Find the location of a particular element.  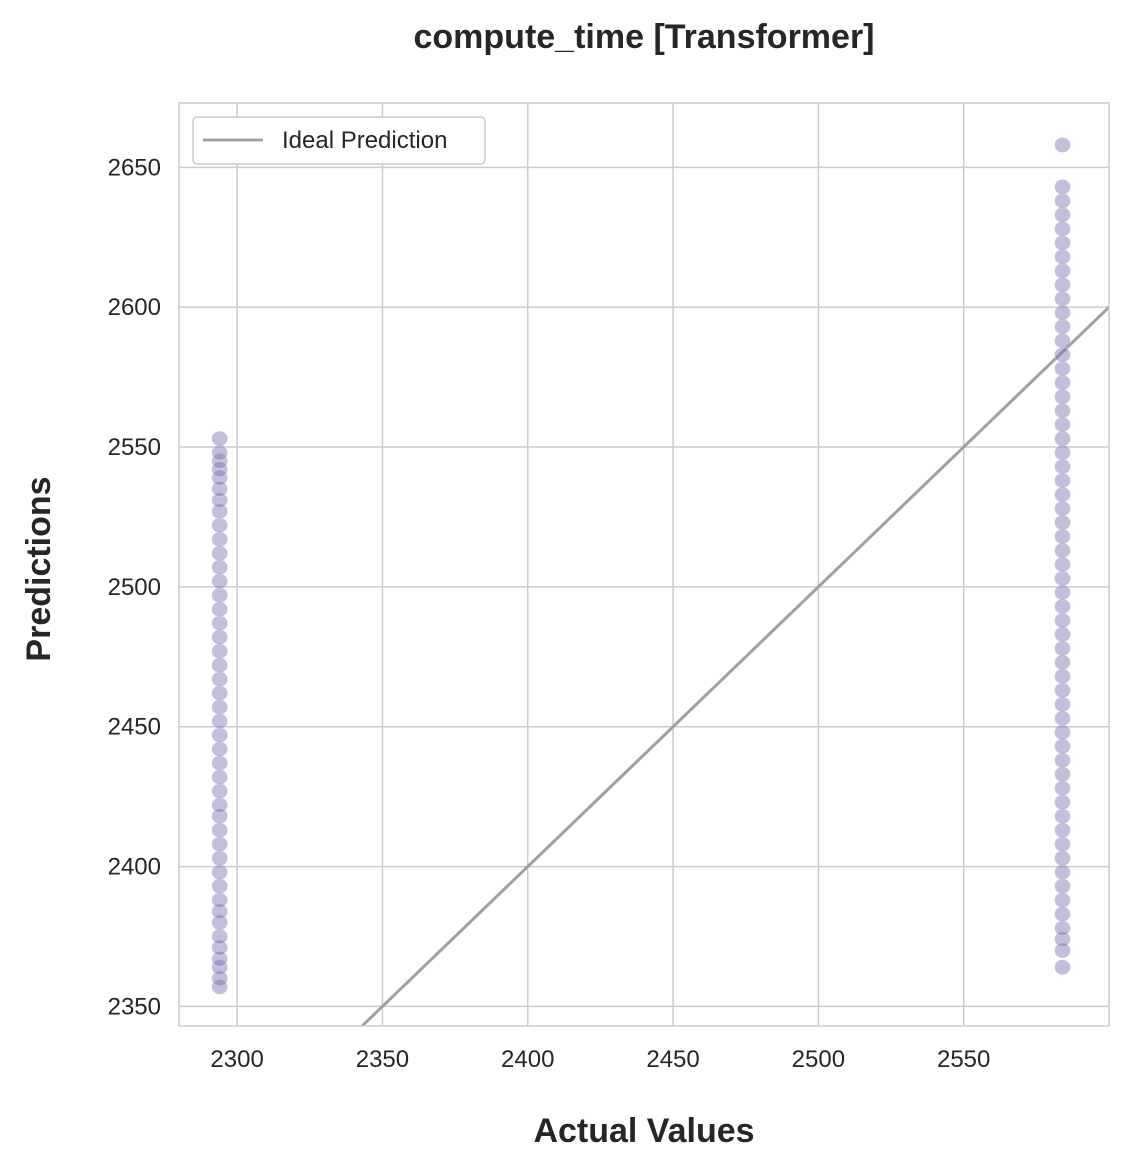

chart-title: compute_time [Transformer] is located at coordinates (644, 37).